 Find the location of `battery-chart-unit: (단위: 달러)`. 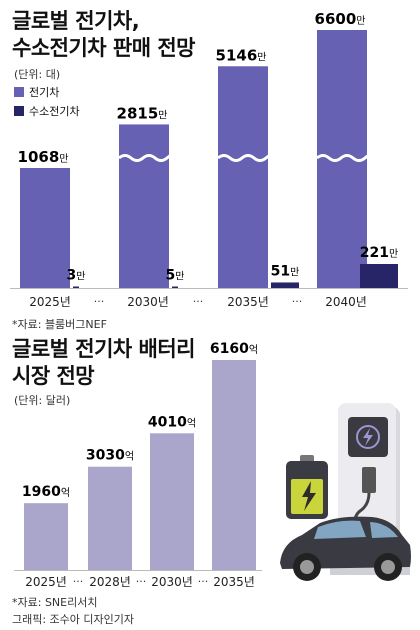

battery-chart-unit: (단위: 달러) is located at coordinates (42, 400).